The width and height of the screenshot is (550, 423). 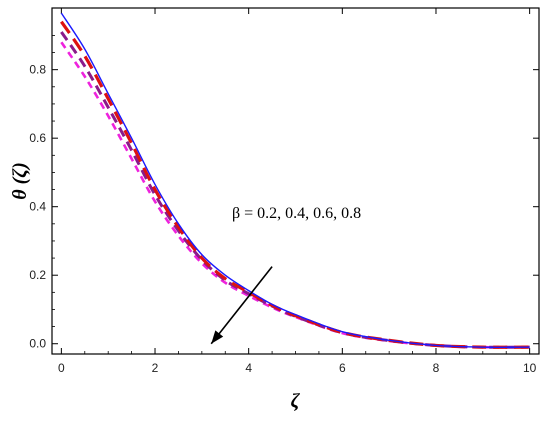 What do you see at coordinates (61, 368) in the screenshot?
I see `x-tick-label: 0` at bounding box center [61, 368].